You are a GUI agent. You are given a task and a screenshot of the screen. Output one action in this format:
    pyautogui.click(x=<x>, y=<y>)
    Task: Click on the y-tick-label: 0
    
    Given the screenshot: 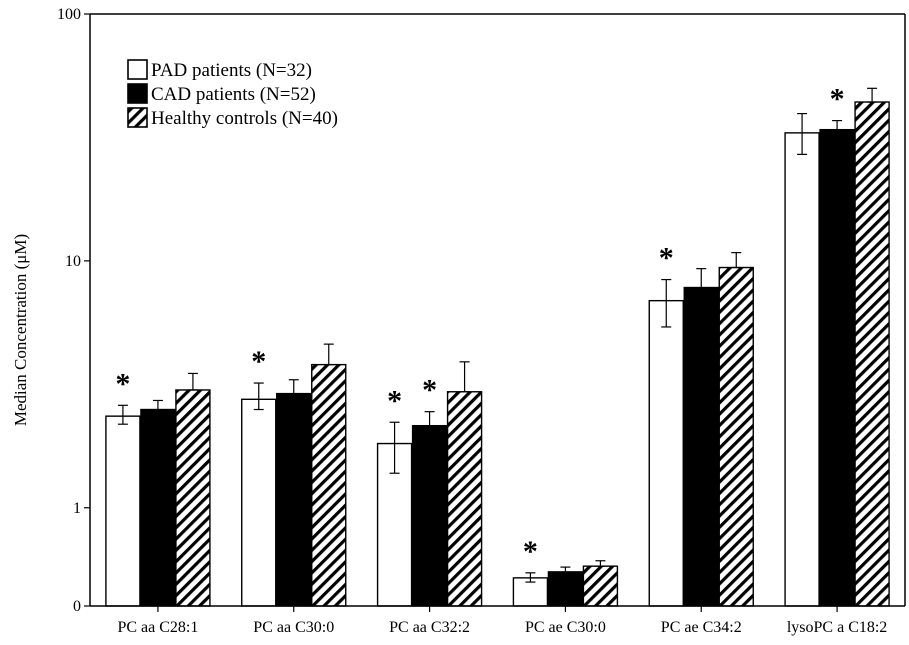 What is the action you would take?
    pyautogui.click(x=77, y=606)
    